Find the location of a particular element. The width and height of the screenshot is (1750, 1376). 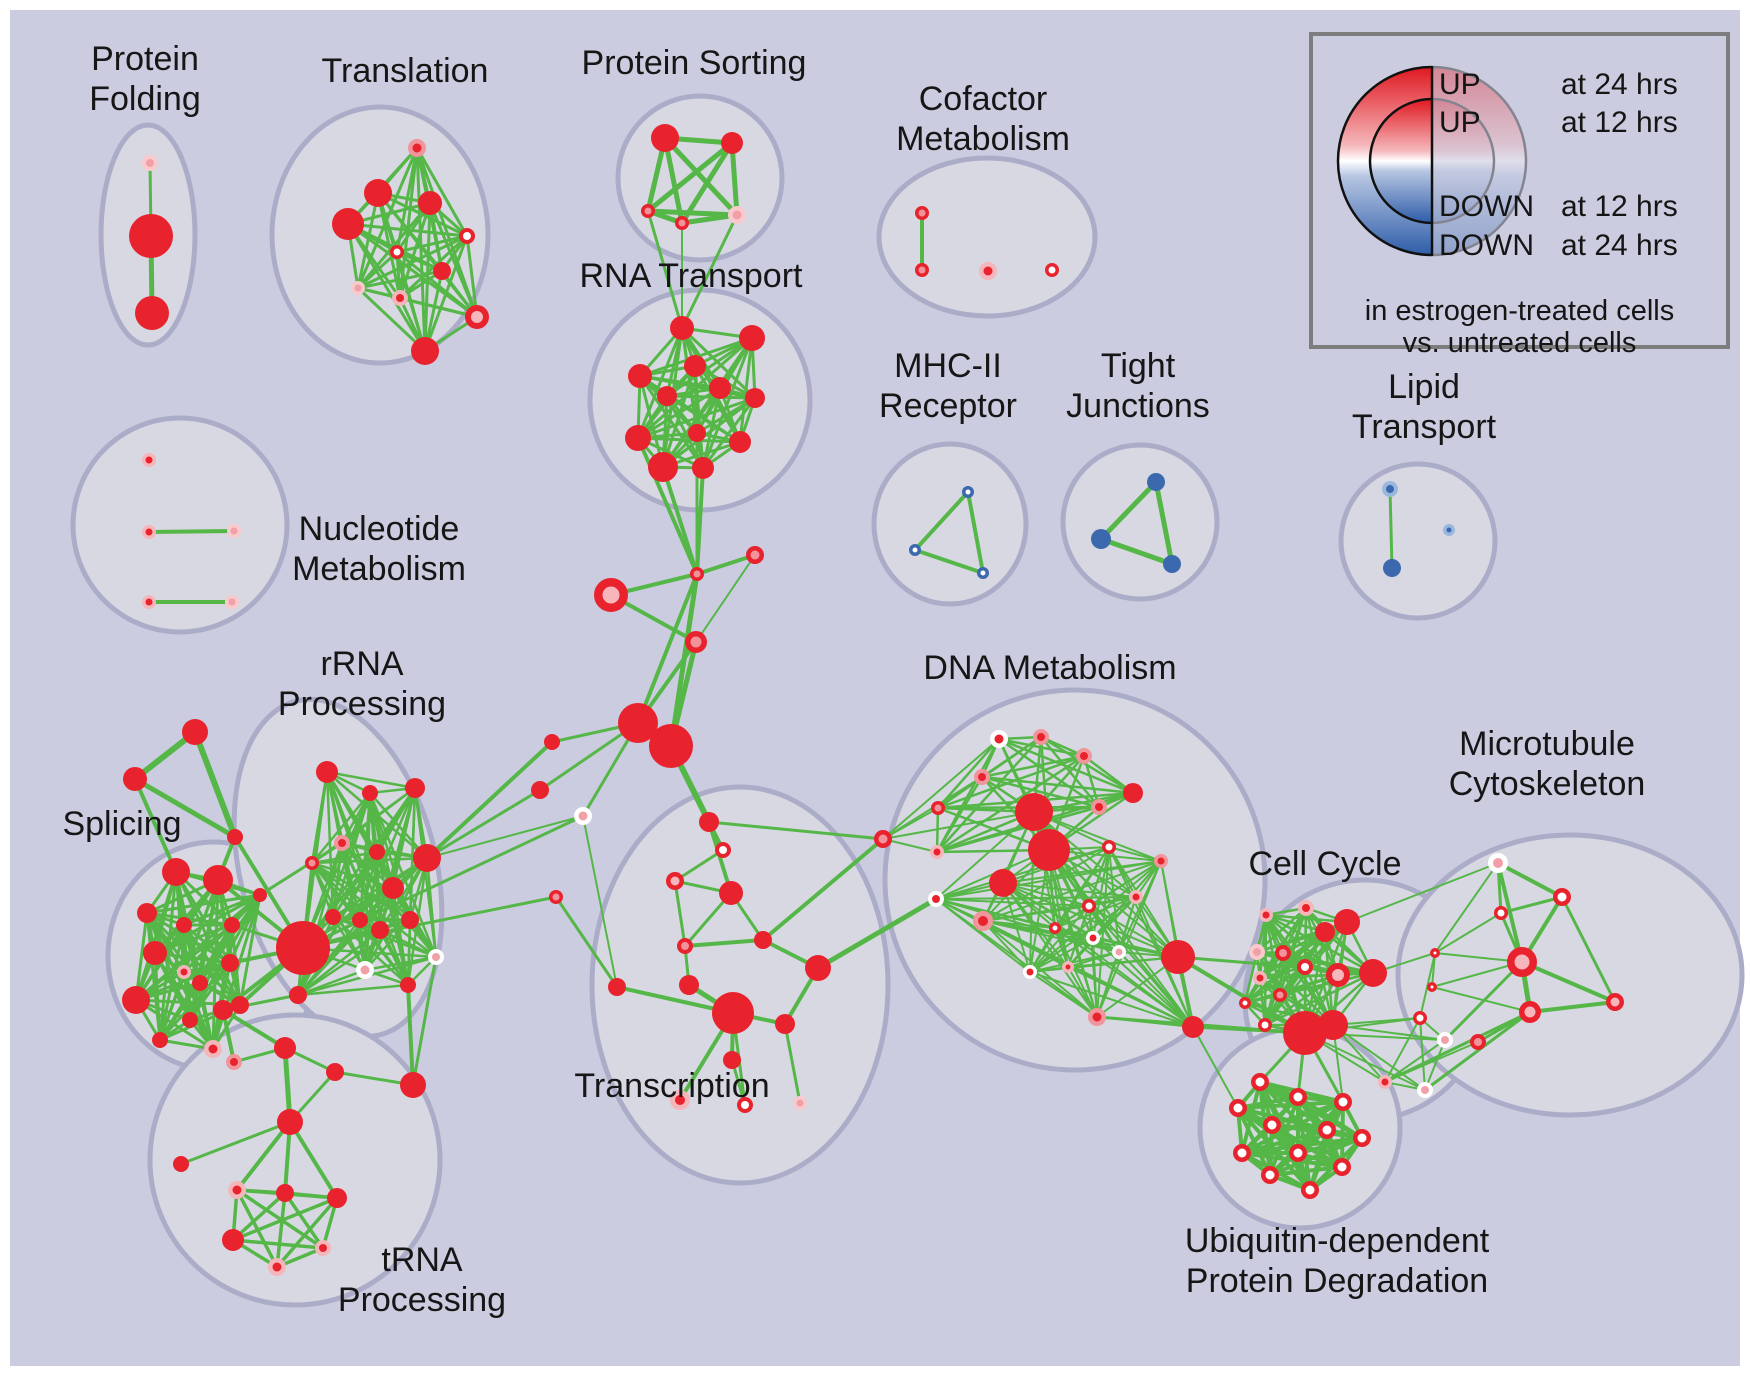

network-node-Rw is located at coordinates (999, 739).